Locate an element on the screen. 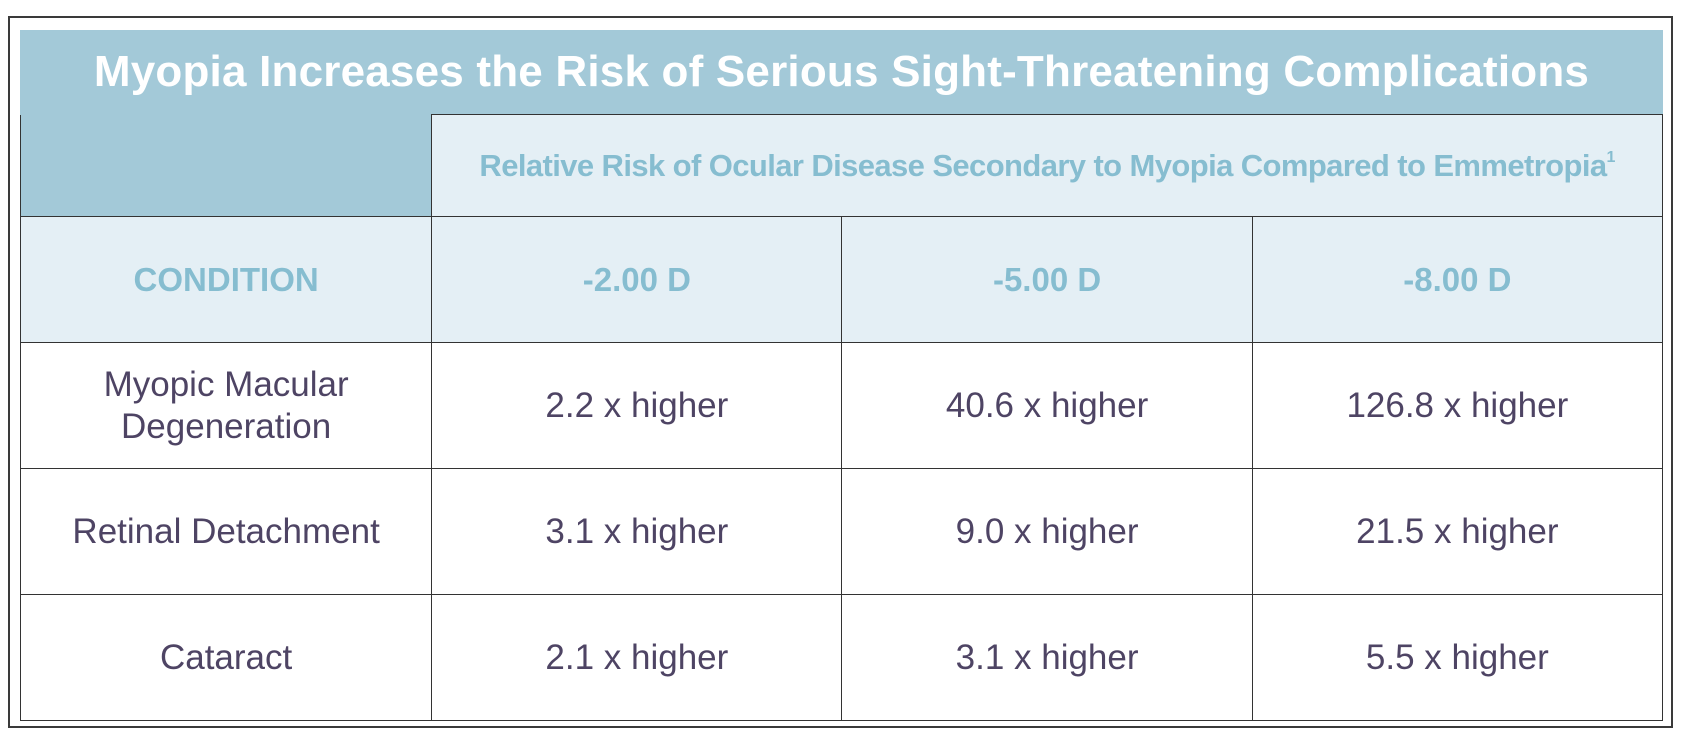  value-cell: 21.5 x higher is located at coordinates (1457, 531).